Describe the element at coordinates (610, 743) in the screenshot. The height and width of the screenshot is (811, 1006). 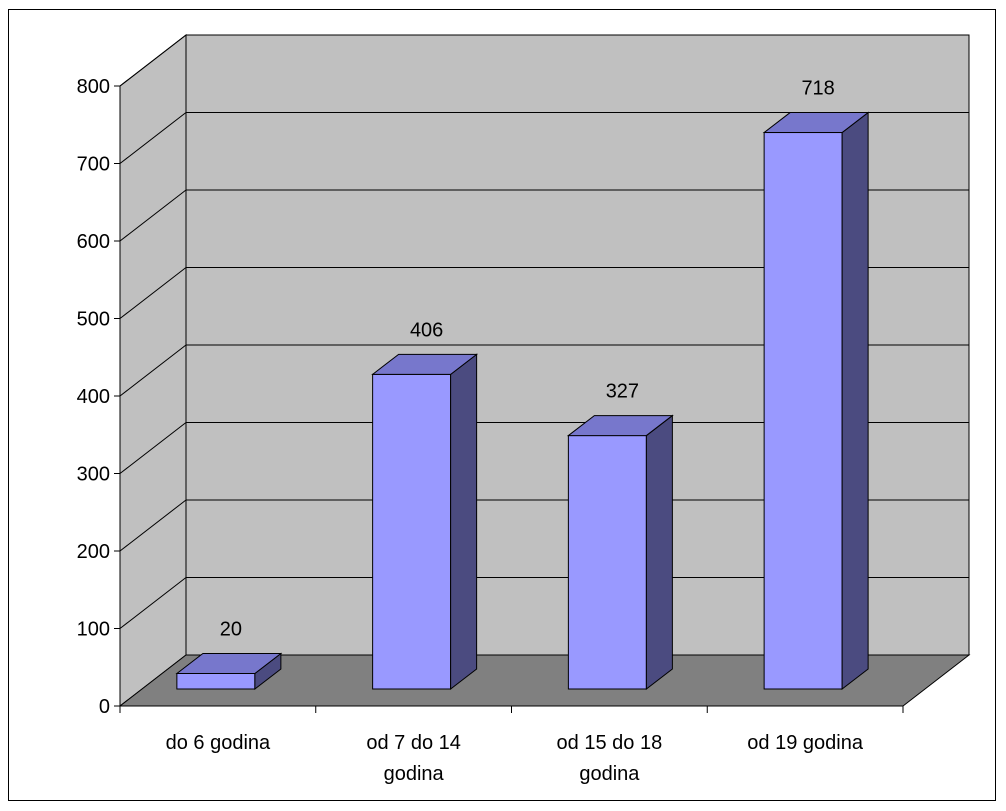
I see `x-tick-label: od 15 do 18` at that location.